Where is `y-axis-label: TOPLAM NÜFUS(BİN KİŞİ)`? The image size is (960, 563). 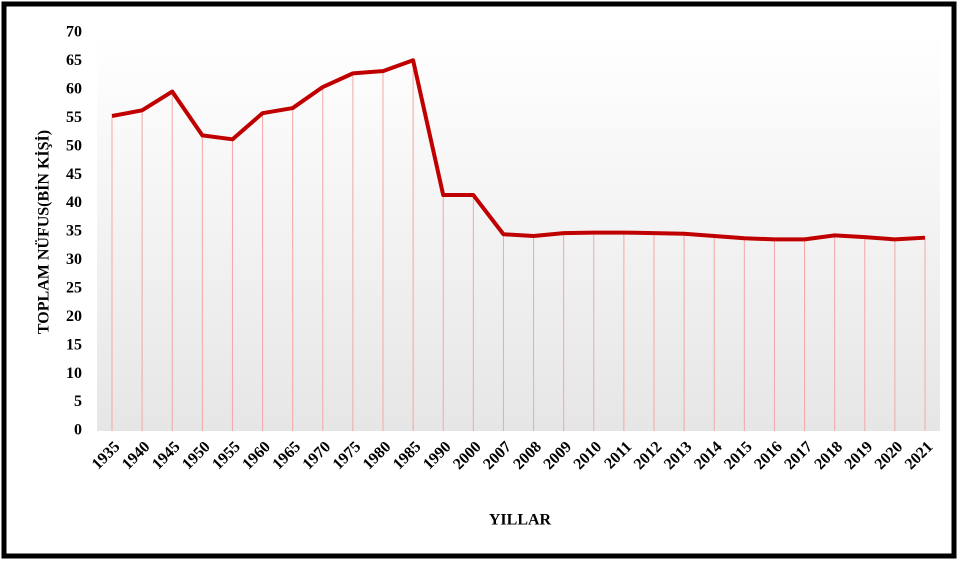 y-axis-label: TOPLAM NÜFUS(BİN KİŞİ) is located at coordinates (43, 232).